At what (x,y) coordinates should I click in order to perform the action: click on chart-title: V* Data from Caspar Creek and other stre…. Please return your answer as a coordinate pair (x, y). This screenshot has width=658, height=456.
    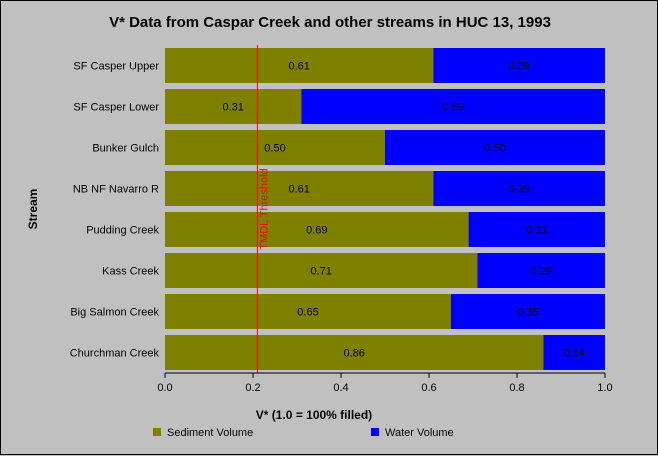
    Looking at the image, I should click on (330, 22).